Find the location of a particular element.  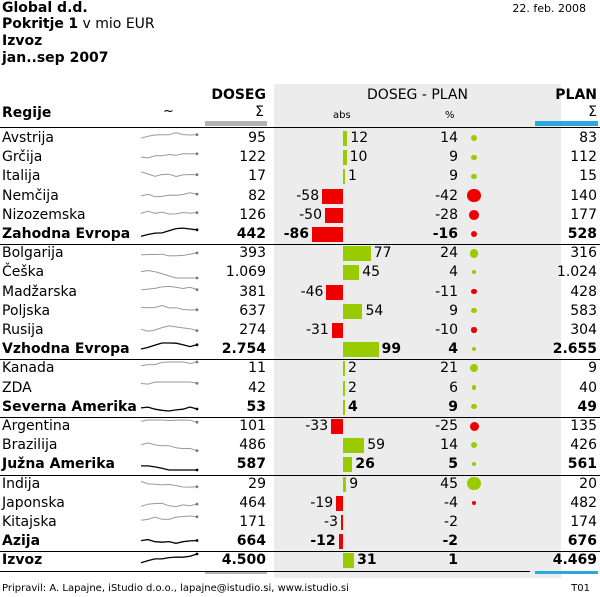

plan-value: 49 is located at coordinates (587, 406).